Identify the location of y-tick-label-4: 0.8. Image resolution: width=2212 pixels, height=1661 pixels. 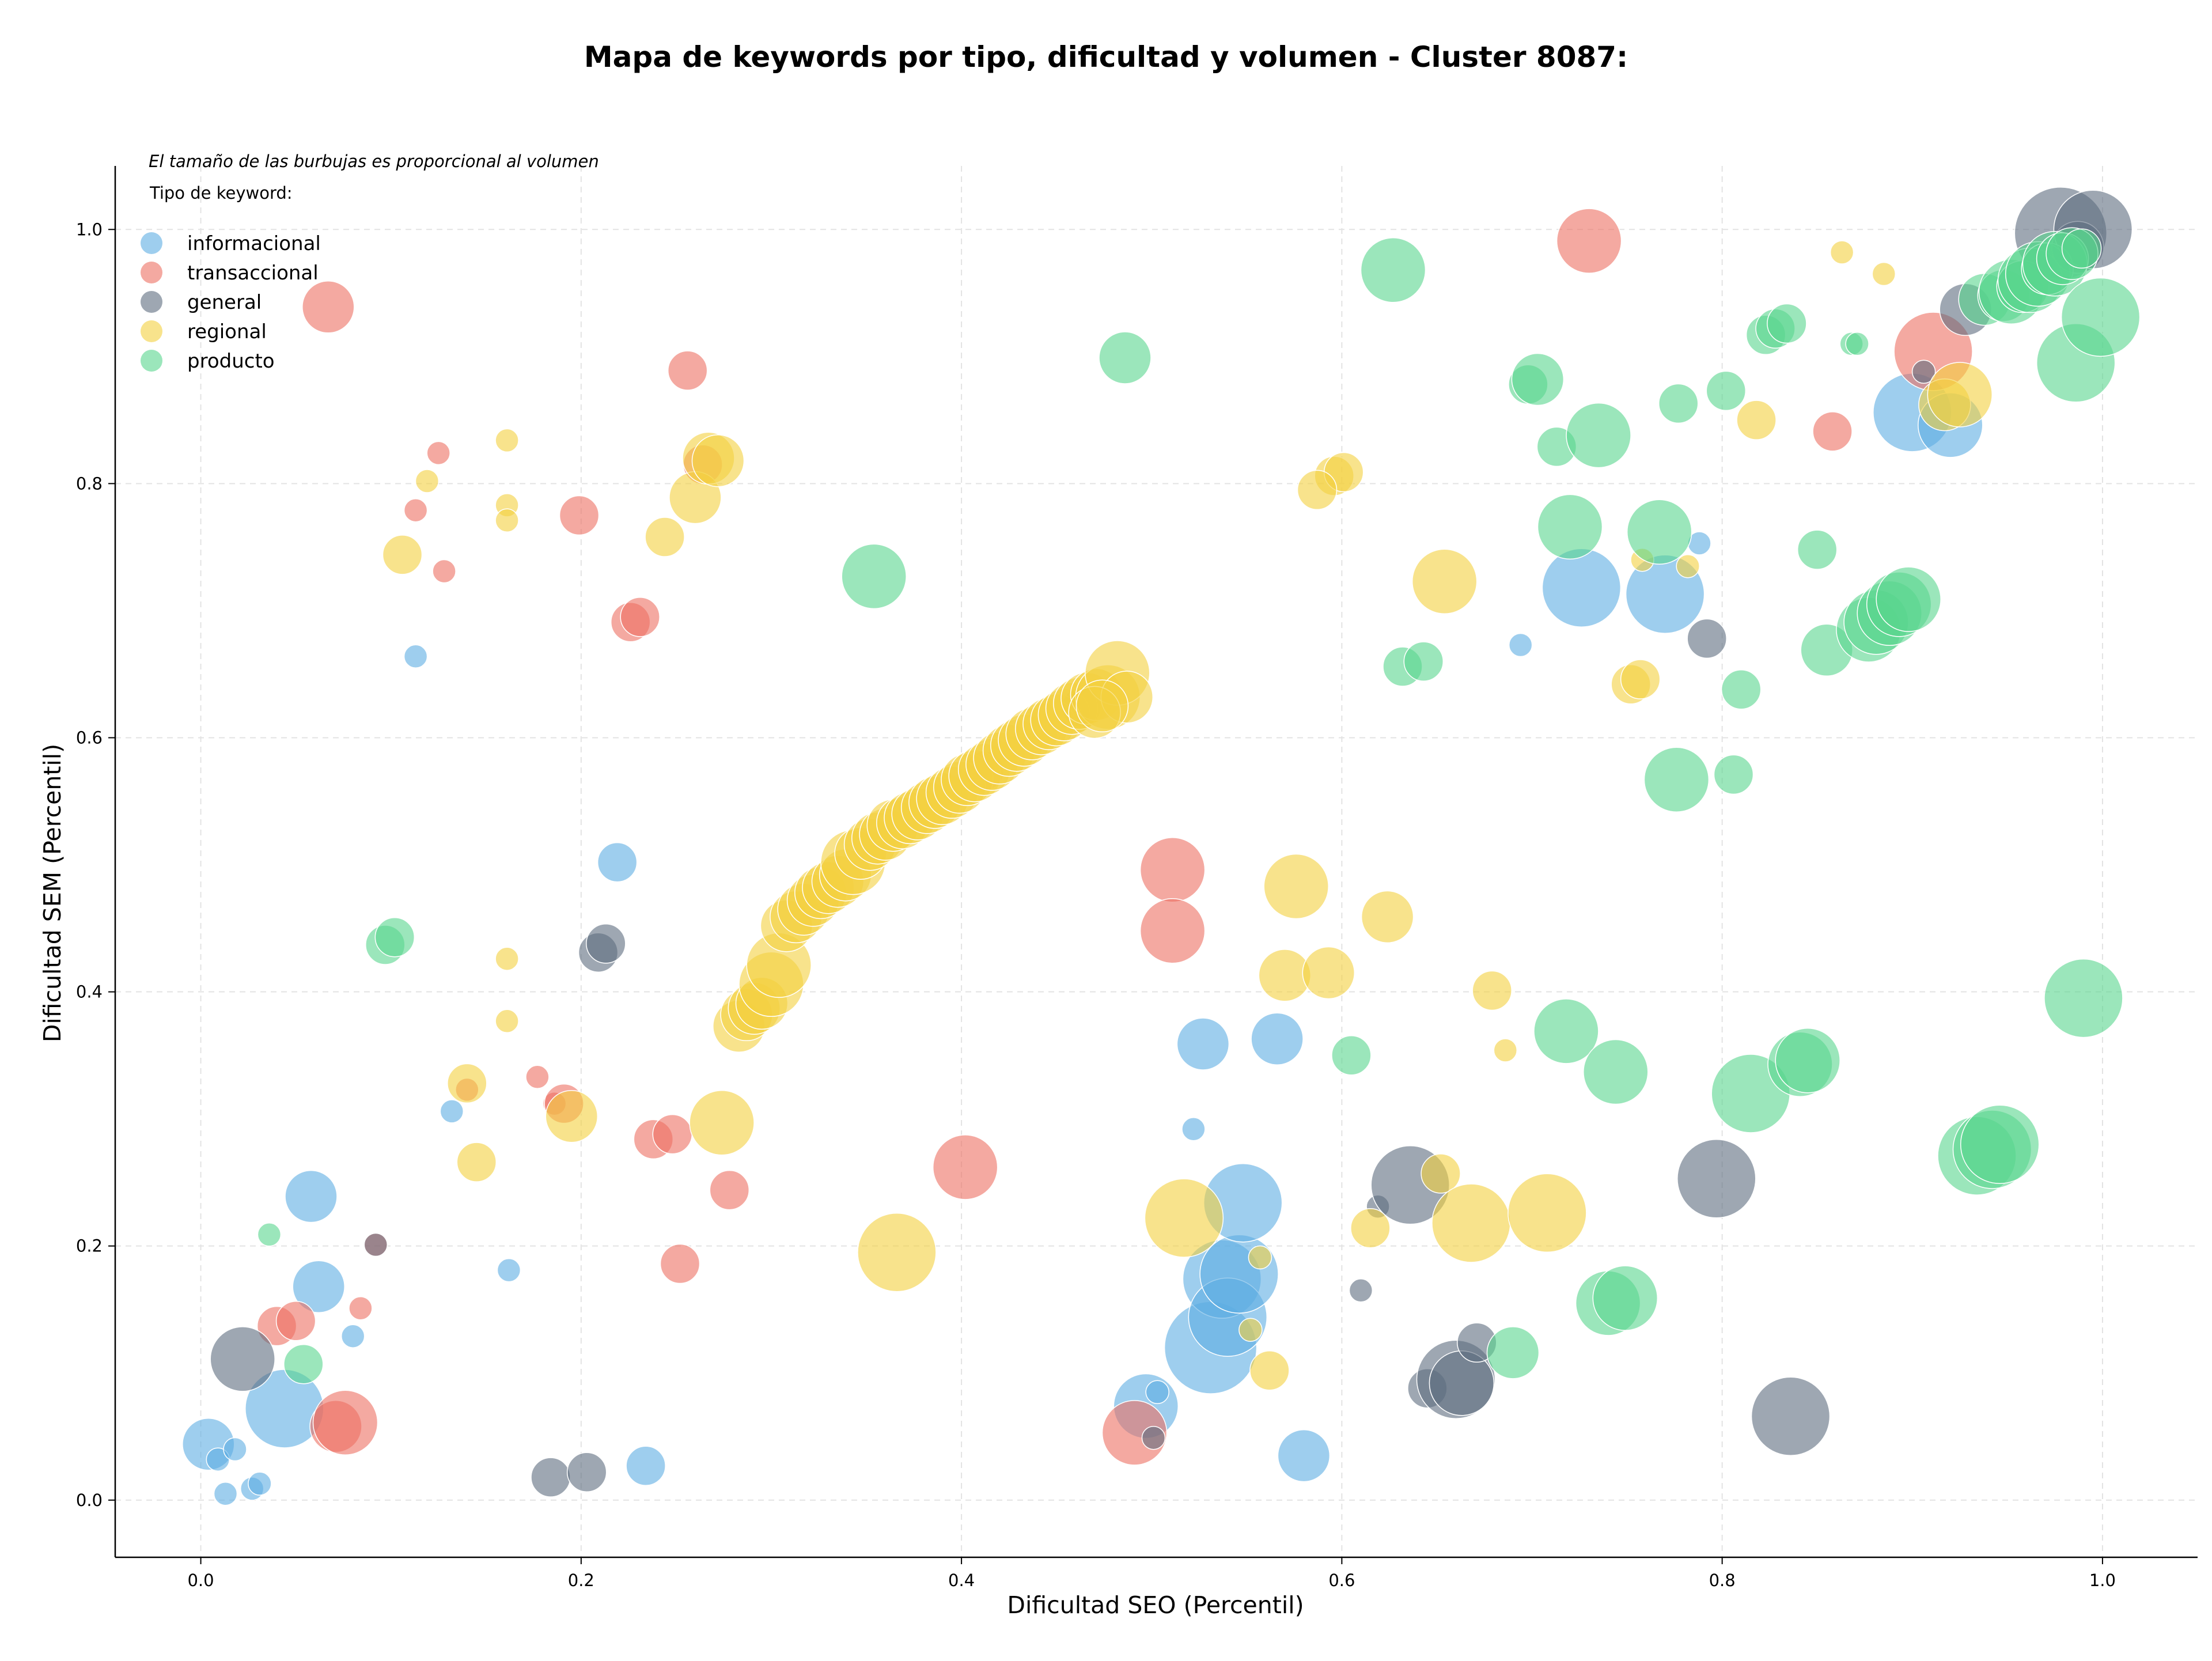
(89, 483).